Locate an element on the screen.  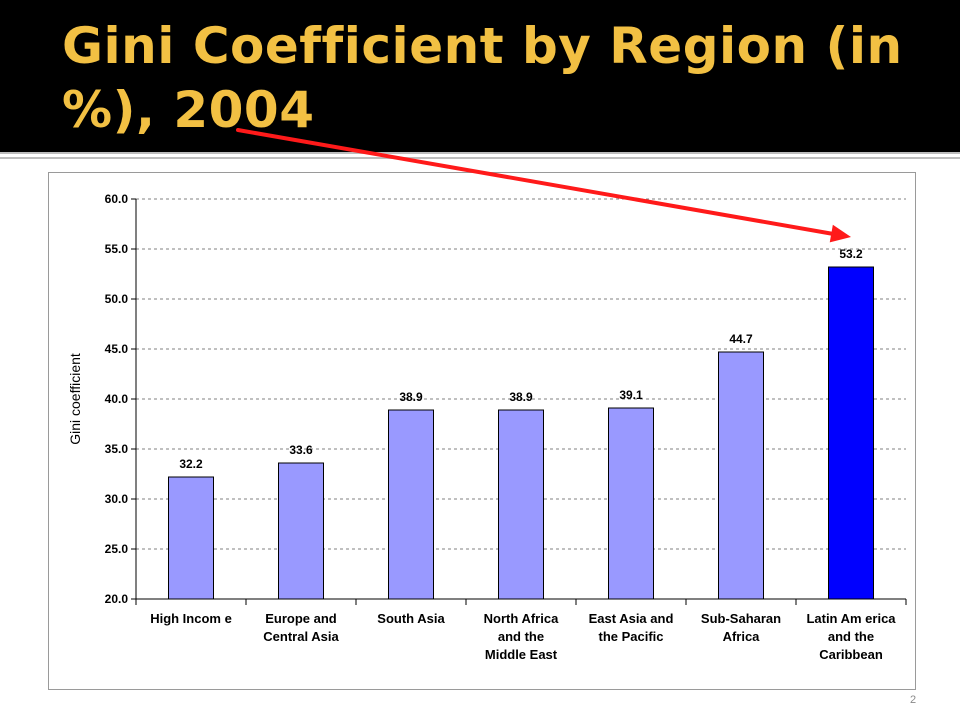
category-label: East Asia and is located at coordinates (631, 618).